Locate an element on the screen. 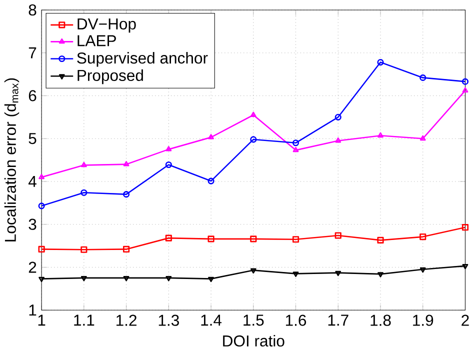 The width and height of the screenshot is (474, 351). x-tick-label: 1.8 is located at coordinates (380, 320).